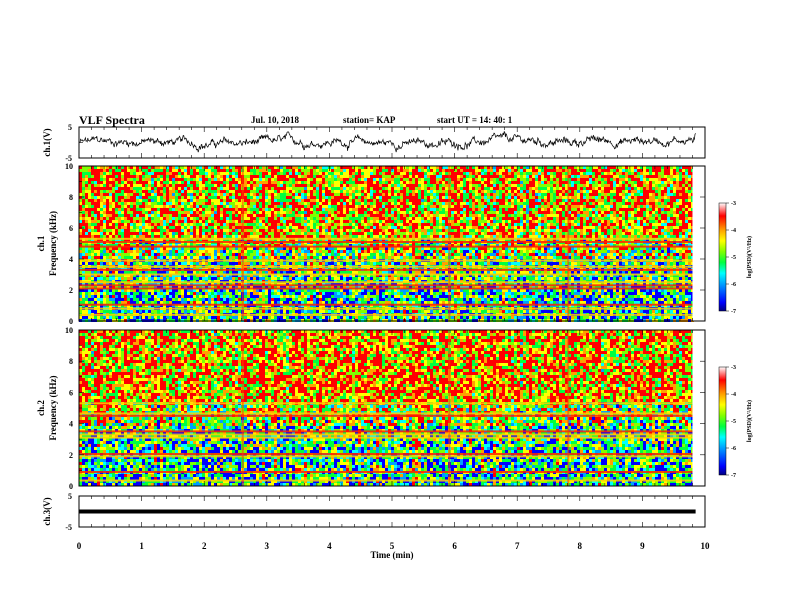 The image size is (792, 612). Describe the element at coordinates (749, 257) in the screenshot. I see `ch1-spectrogram-colorbar-label: log(PSD)(V²/Hz)` at that location.